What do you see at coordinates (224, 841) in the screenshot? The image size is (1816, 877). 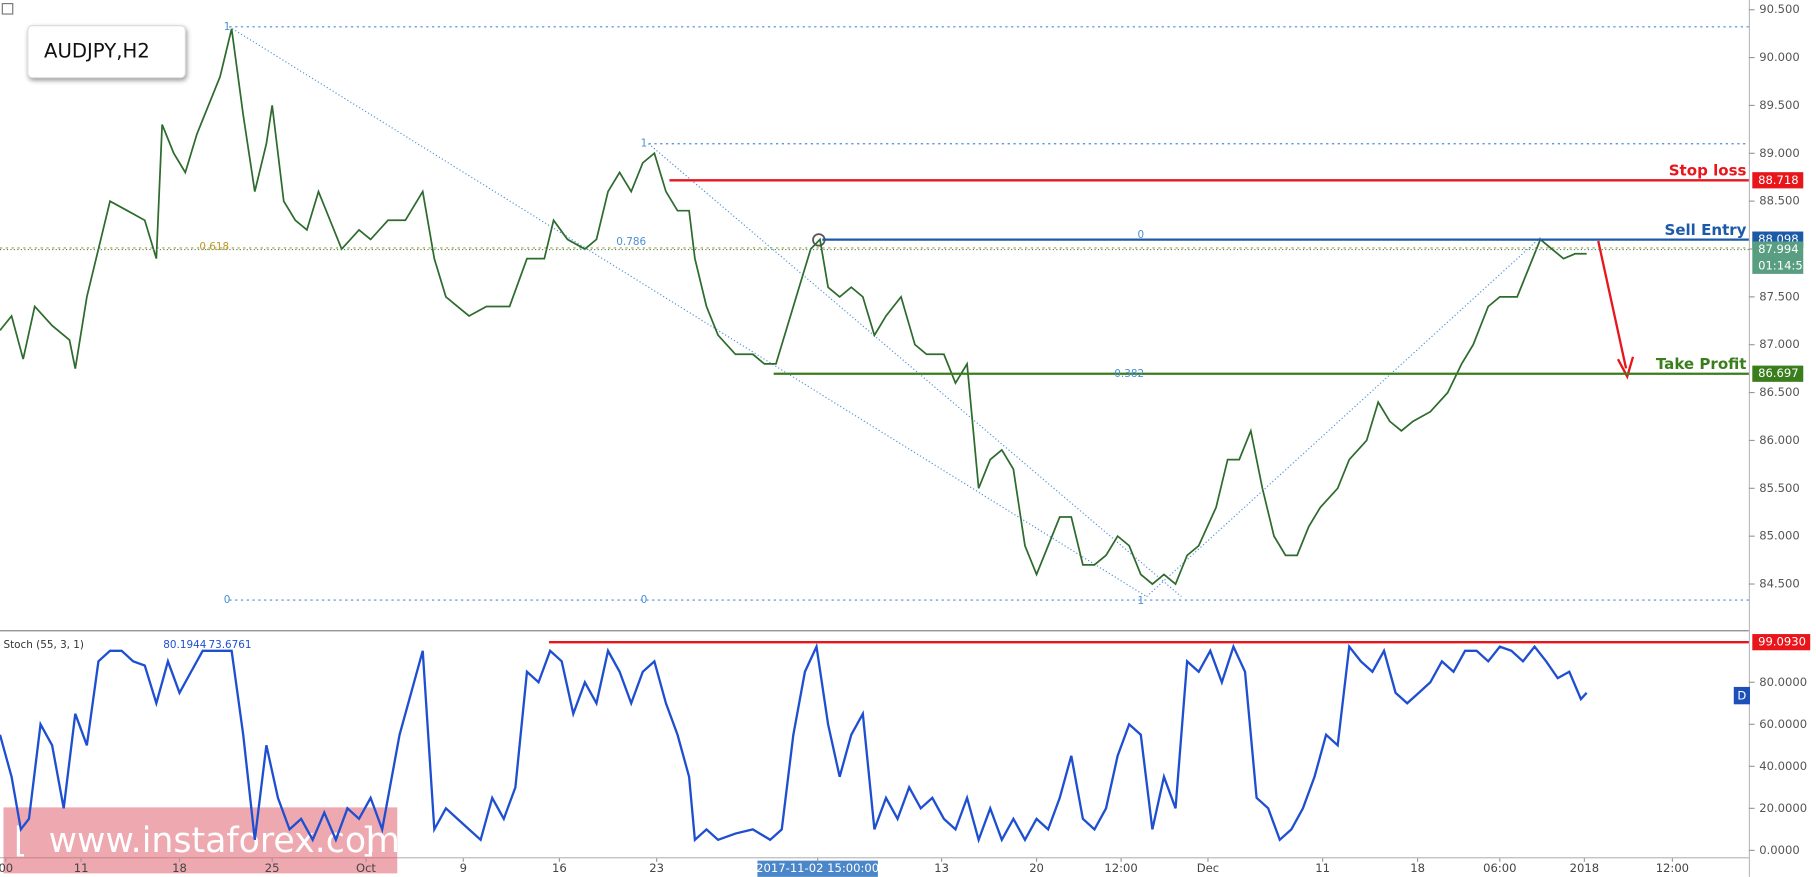 I see `watermark-text: www.instaforex.com` at bounding box center [224, 841].